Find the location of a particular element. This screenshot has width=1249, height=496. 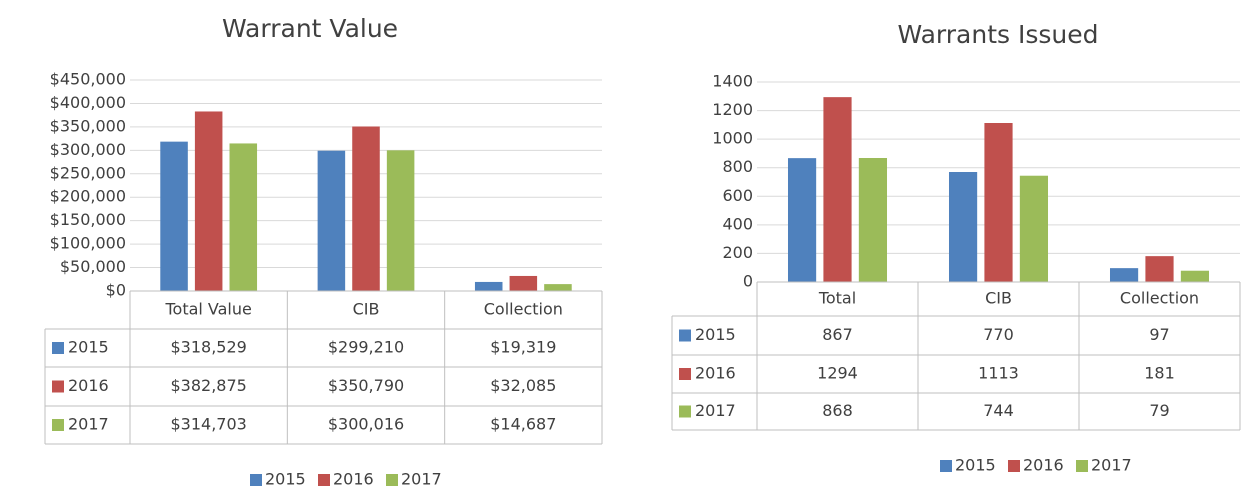

table-cell: 1294 is located at coordinates (837, 373).